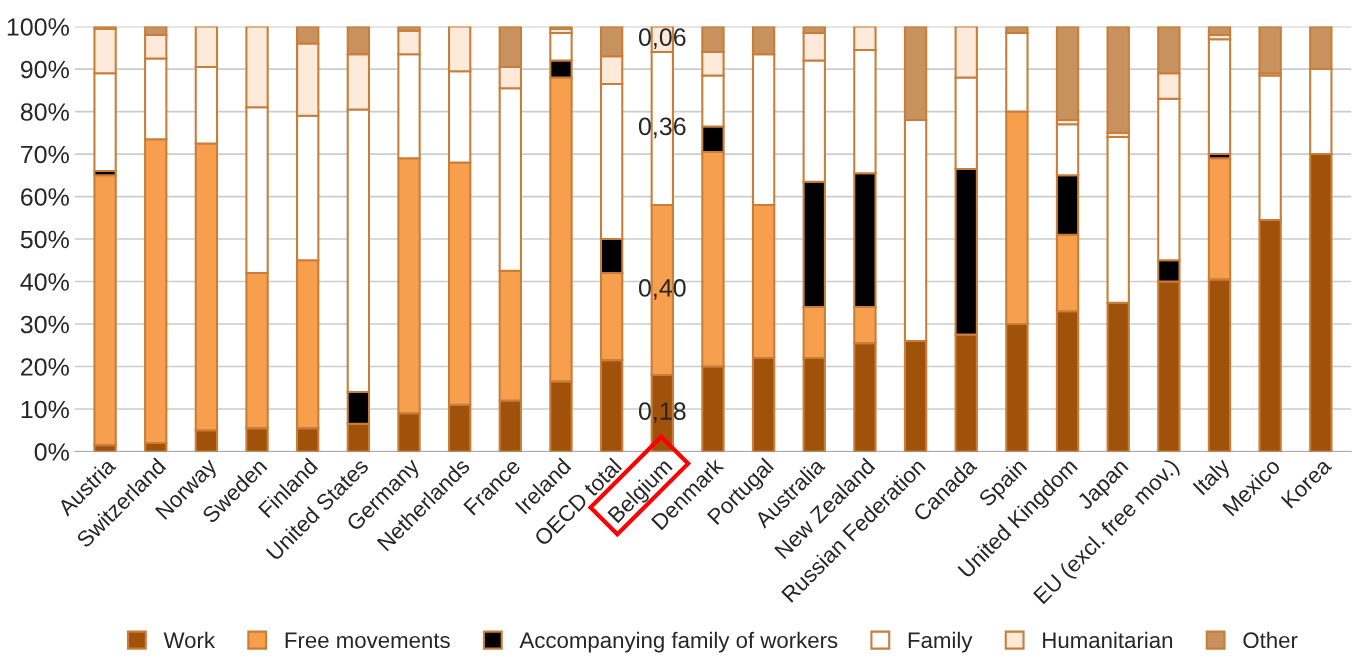  I want to click on y-tick-label: 60%, so click(45, 197).